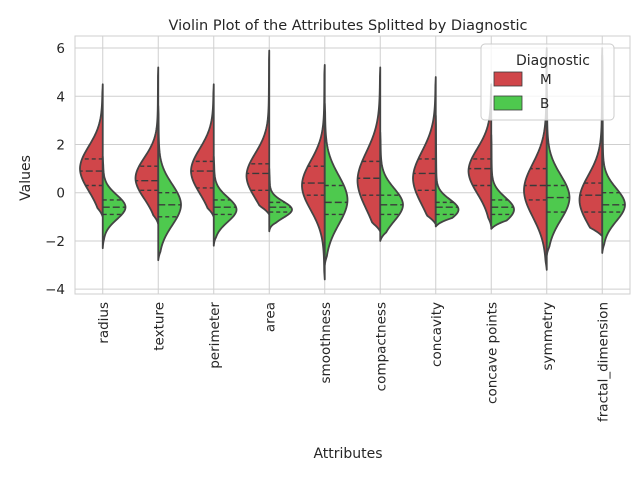 The image size is (640, 480). What do you see at coordinates (270, 317) in the screenshot?
I see `x-tick-label: area` at bounding box center [270, 317].